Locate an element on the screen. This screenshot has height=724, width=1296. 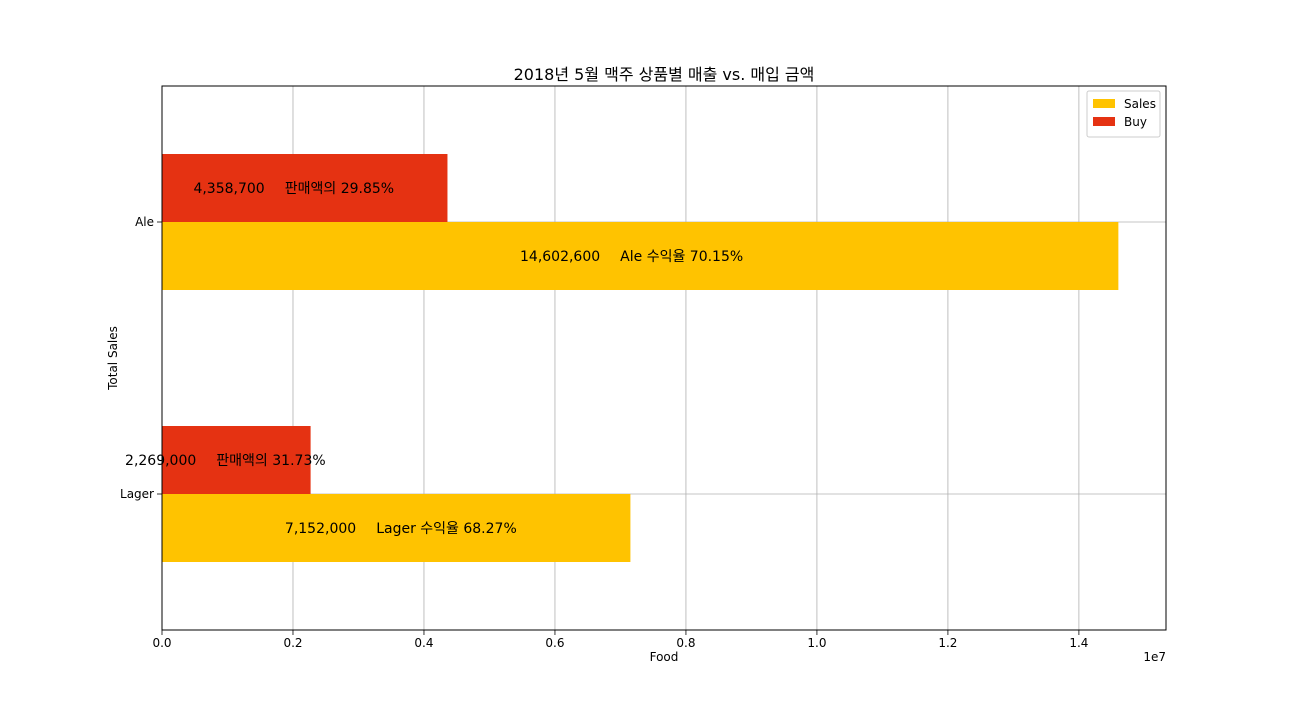
bar-sales-lager is located at coordinates (396, 528).